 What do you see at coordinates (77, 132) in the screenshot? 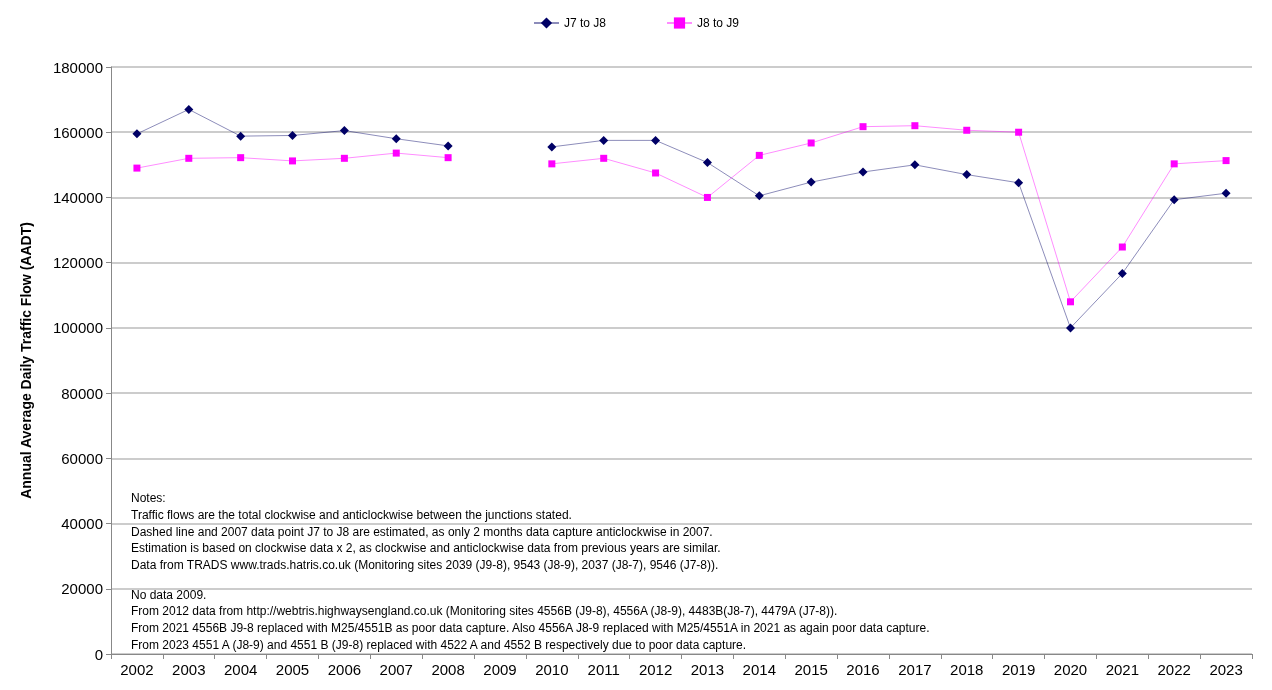
I see `y-tick-label: 160000` at bounding box center [77, 132].